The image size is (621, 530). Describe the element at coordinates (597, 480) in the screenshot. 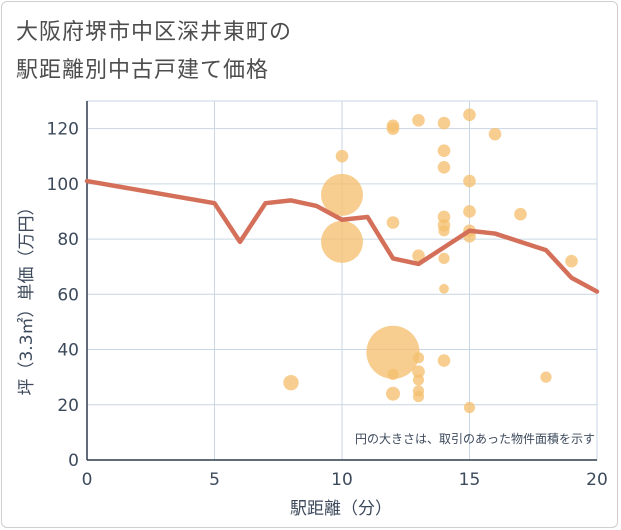

I see `x-tick-label: 20` at that location.